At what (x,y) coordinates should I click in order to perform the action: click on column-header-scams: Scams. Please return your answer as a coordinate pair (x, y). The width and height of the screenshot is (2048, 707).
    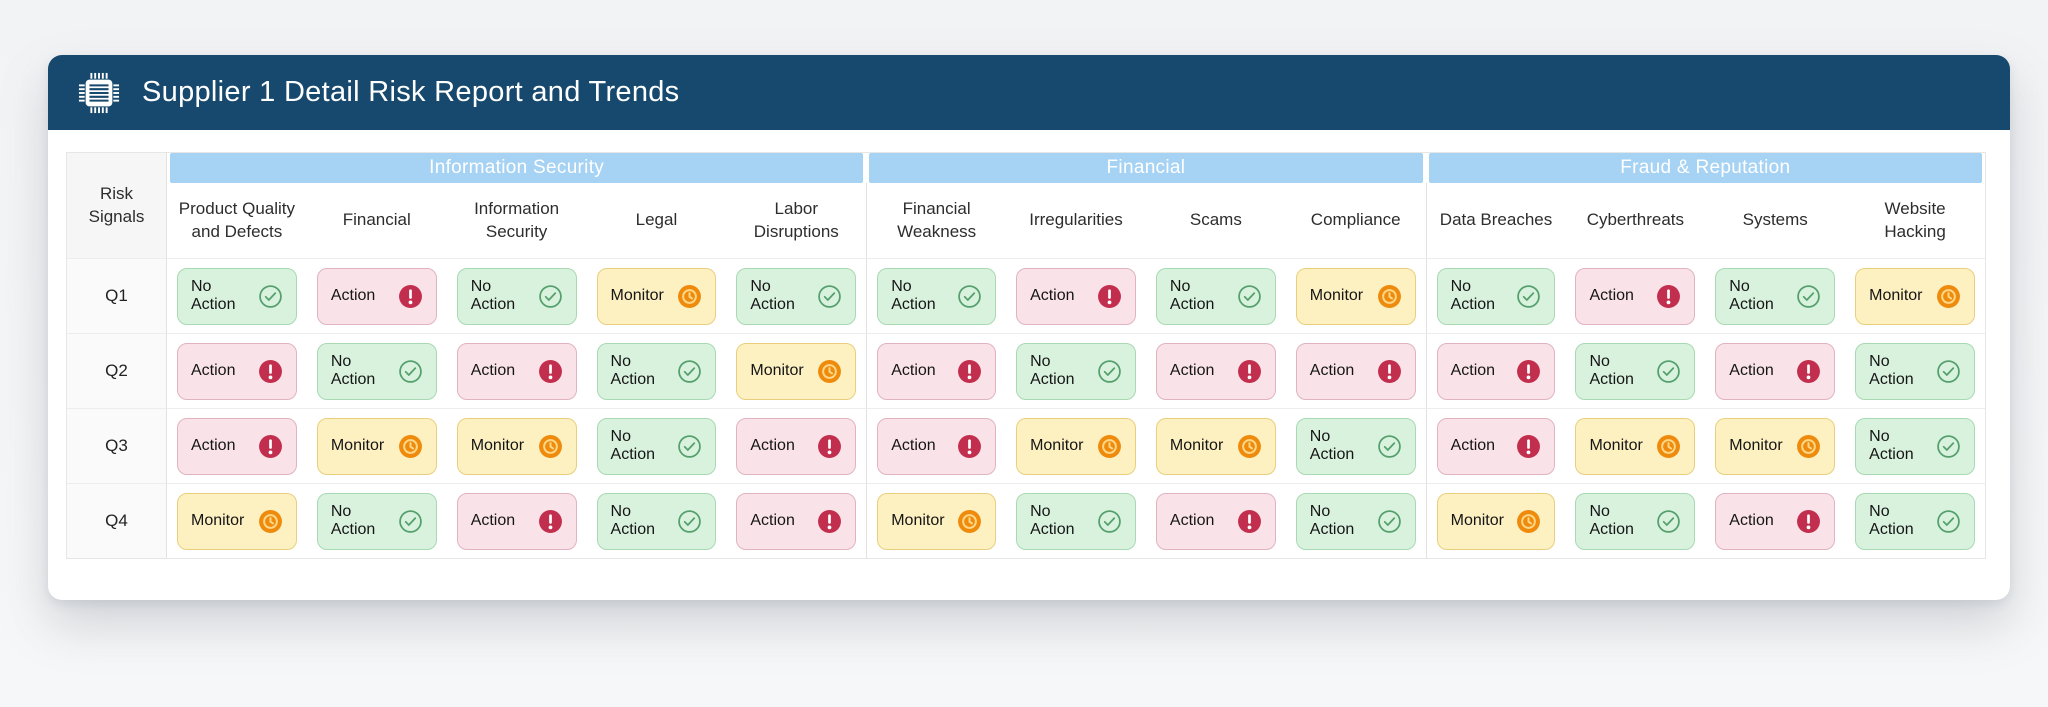
    Looking at the image, I should click on (1215, 220).